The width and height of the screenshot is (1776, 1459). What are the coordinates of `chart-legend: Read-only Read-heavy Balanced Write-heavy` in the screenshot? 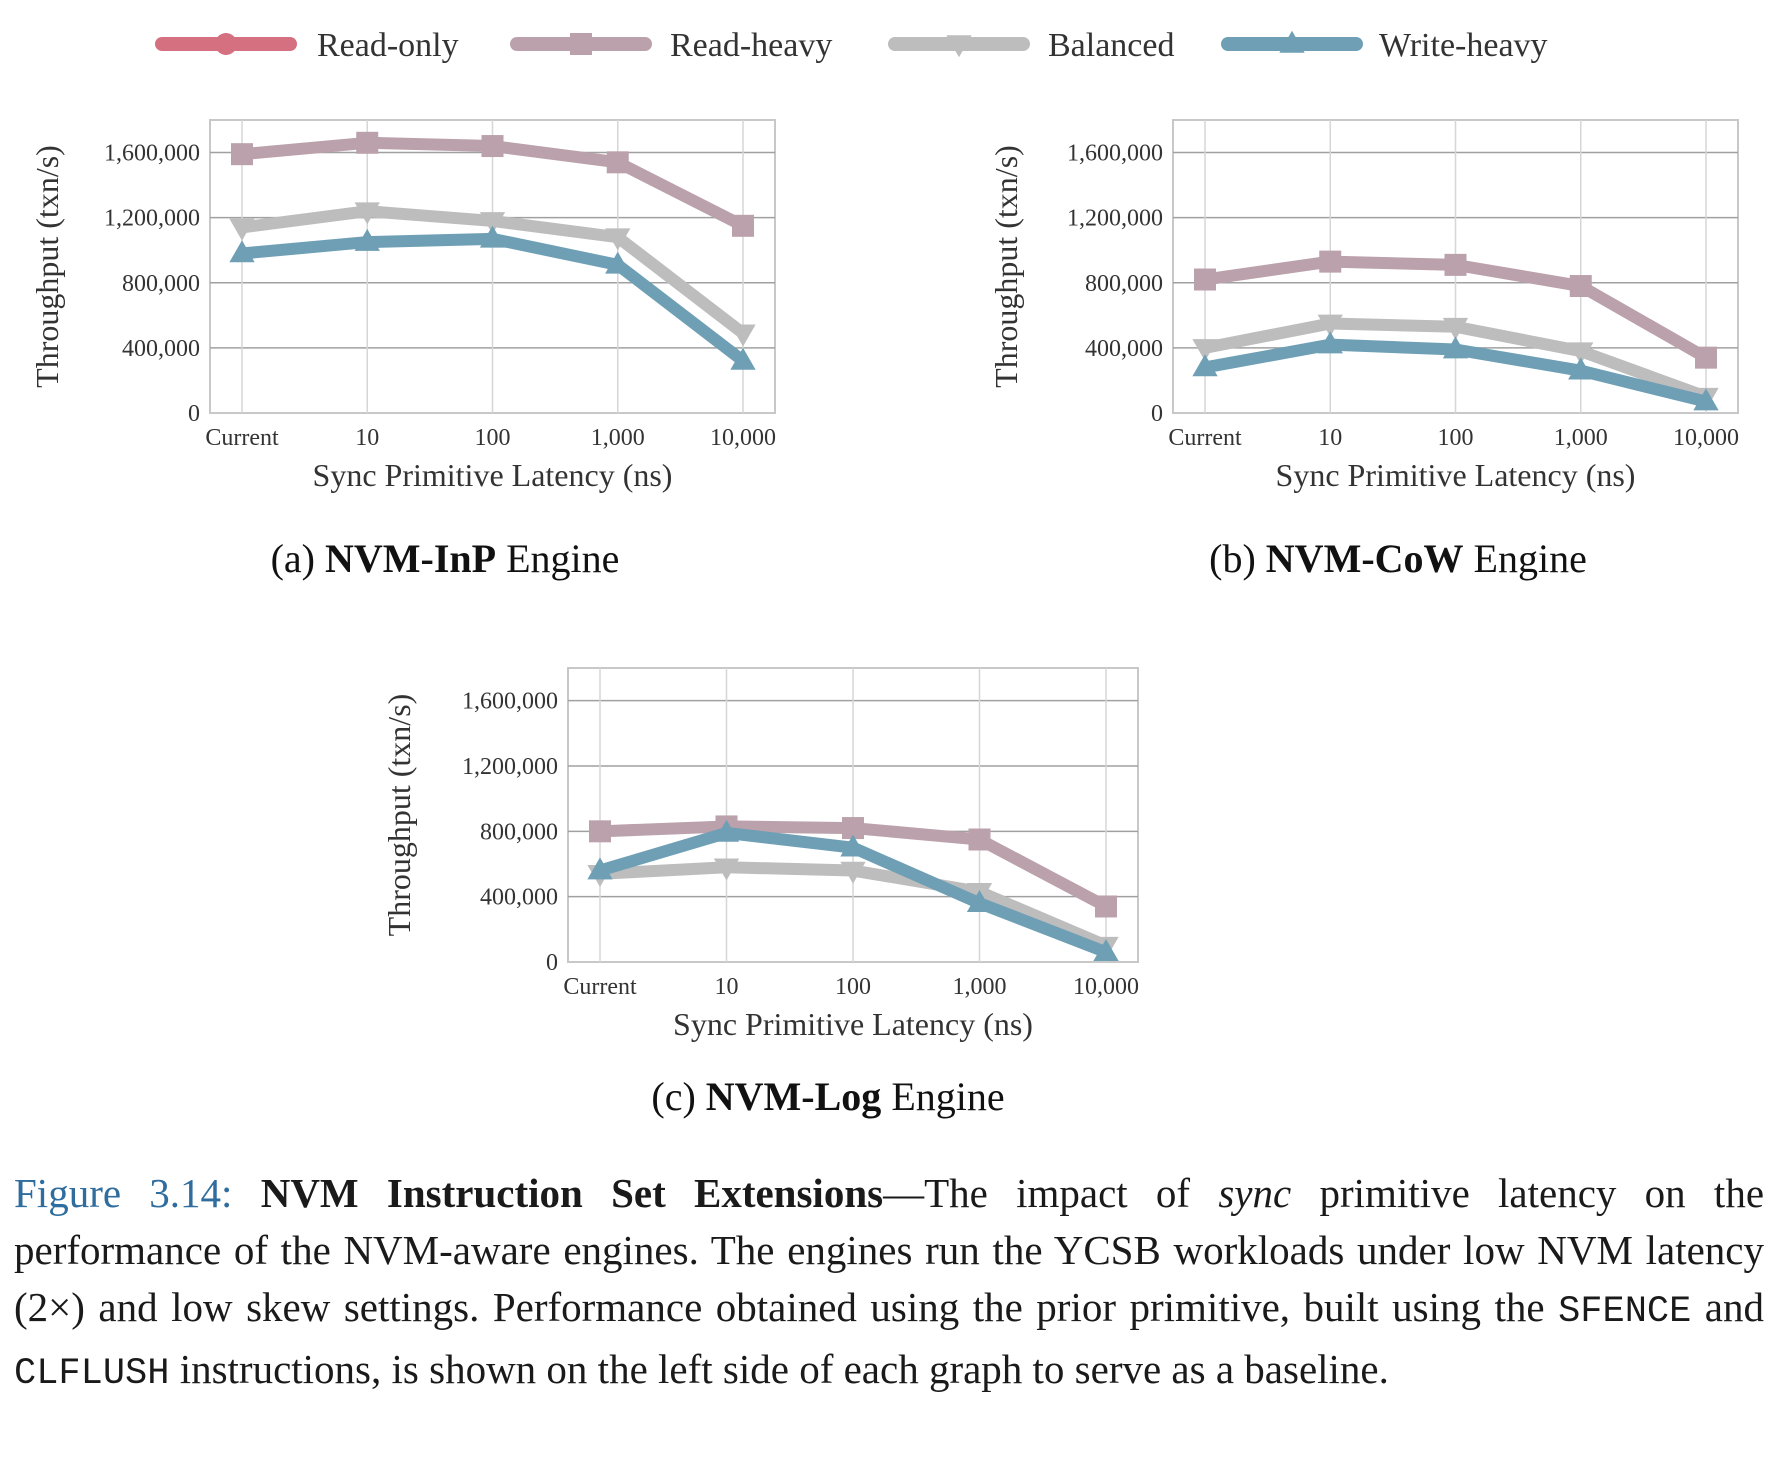 It's located at (851, 45).